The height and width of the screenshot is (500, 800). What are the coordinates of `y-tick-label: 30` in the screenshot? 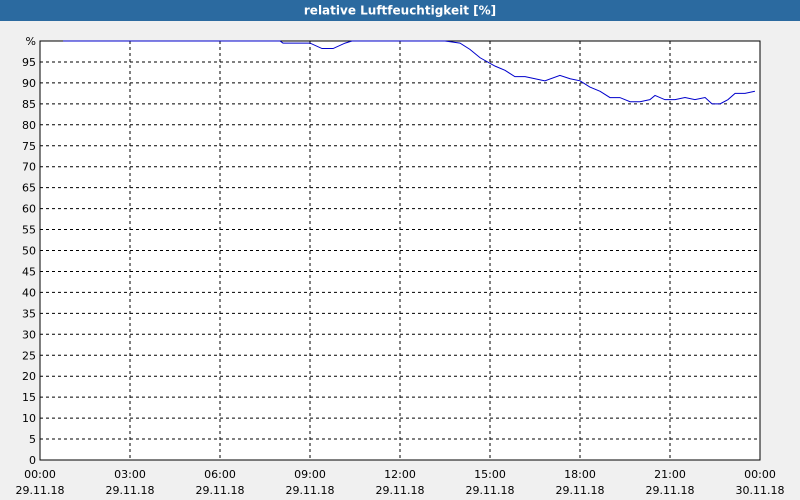 It's located at (29, 334).